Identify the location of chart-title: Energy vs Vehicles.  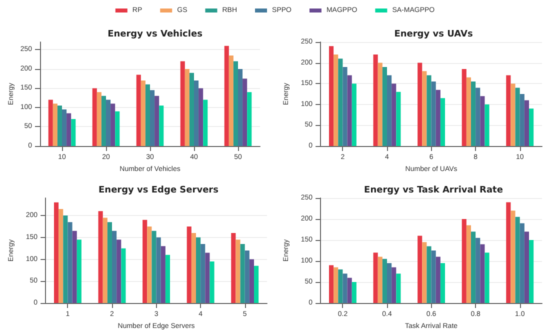
(155, 35).